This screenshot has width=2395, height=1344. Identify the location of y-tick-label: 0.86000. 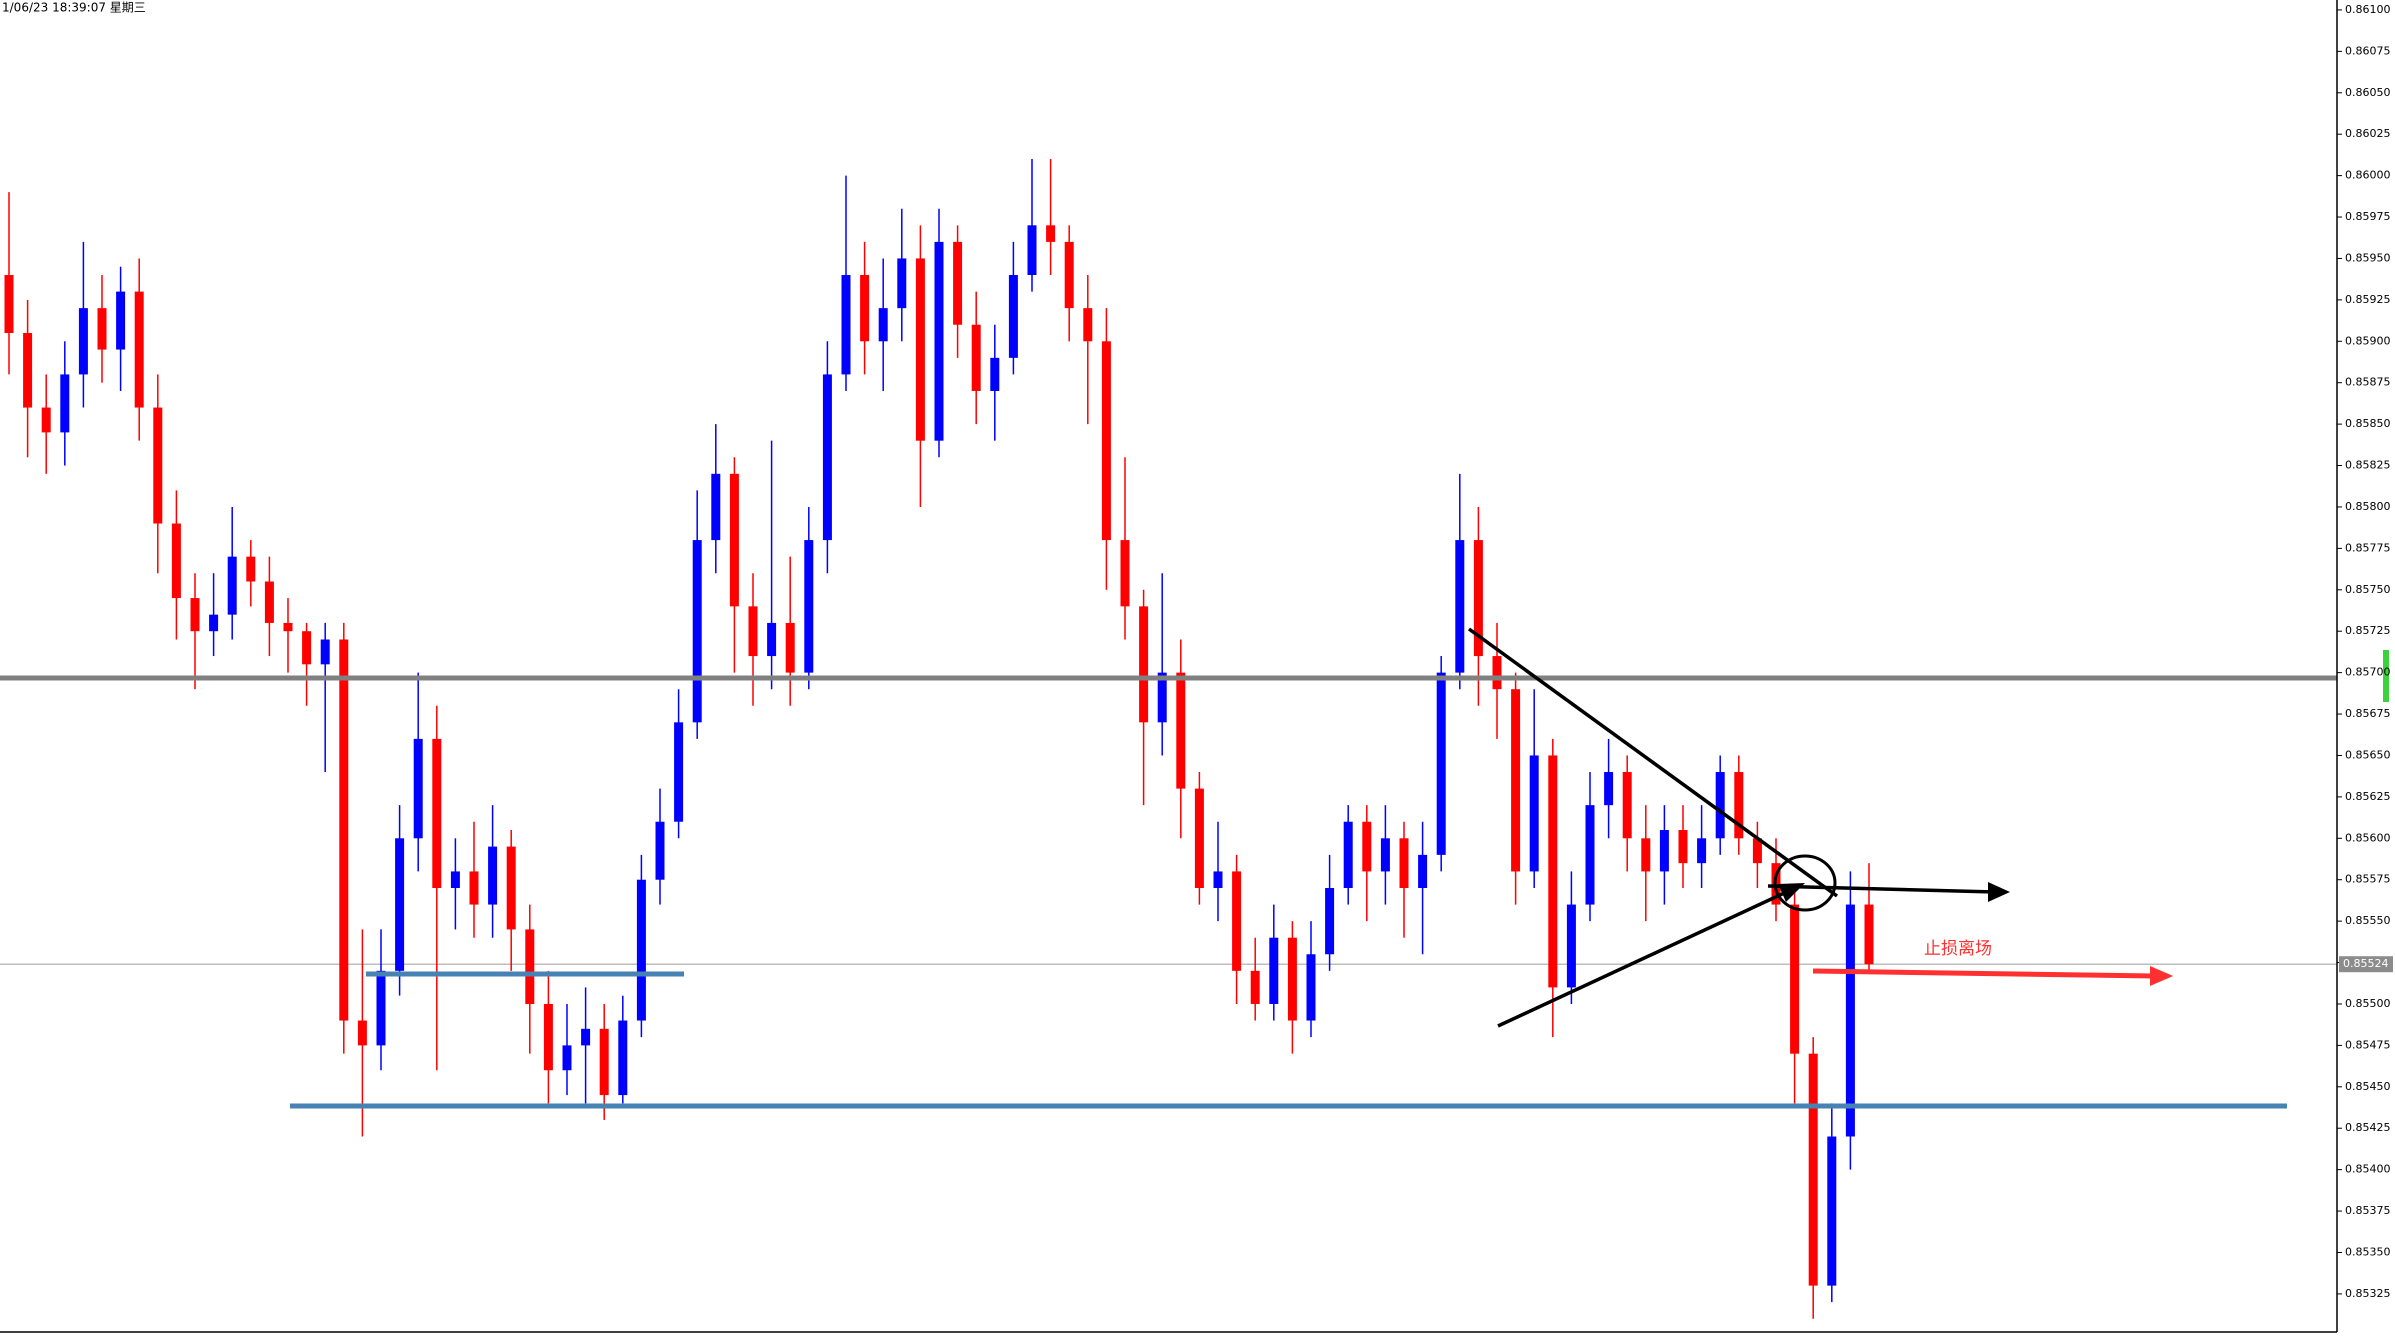
(2368, 175).